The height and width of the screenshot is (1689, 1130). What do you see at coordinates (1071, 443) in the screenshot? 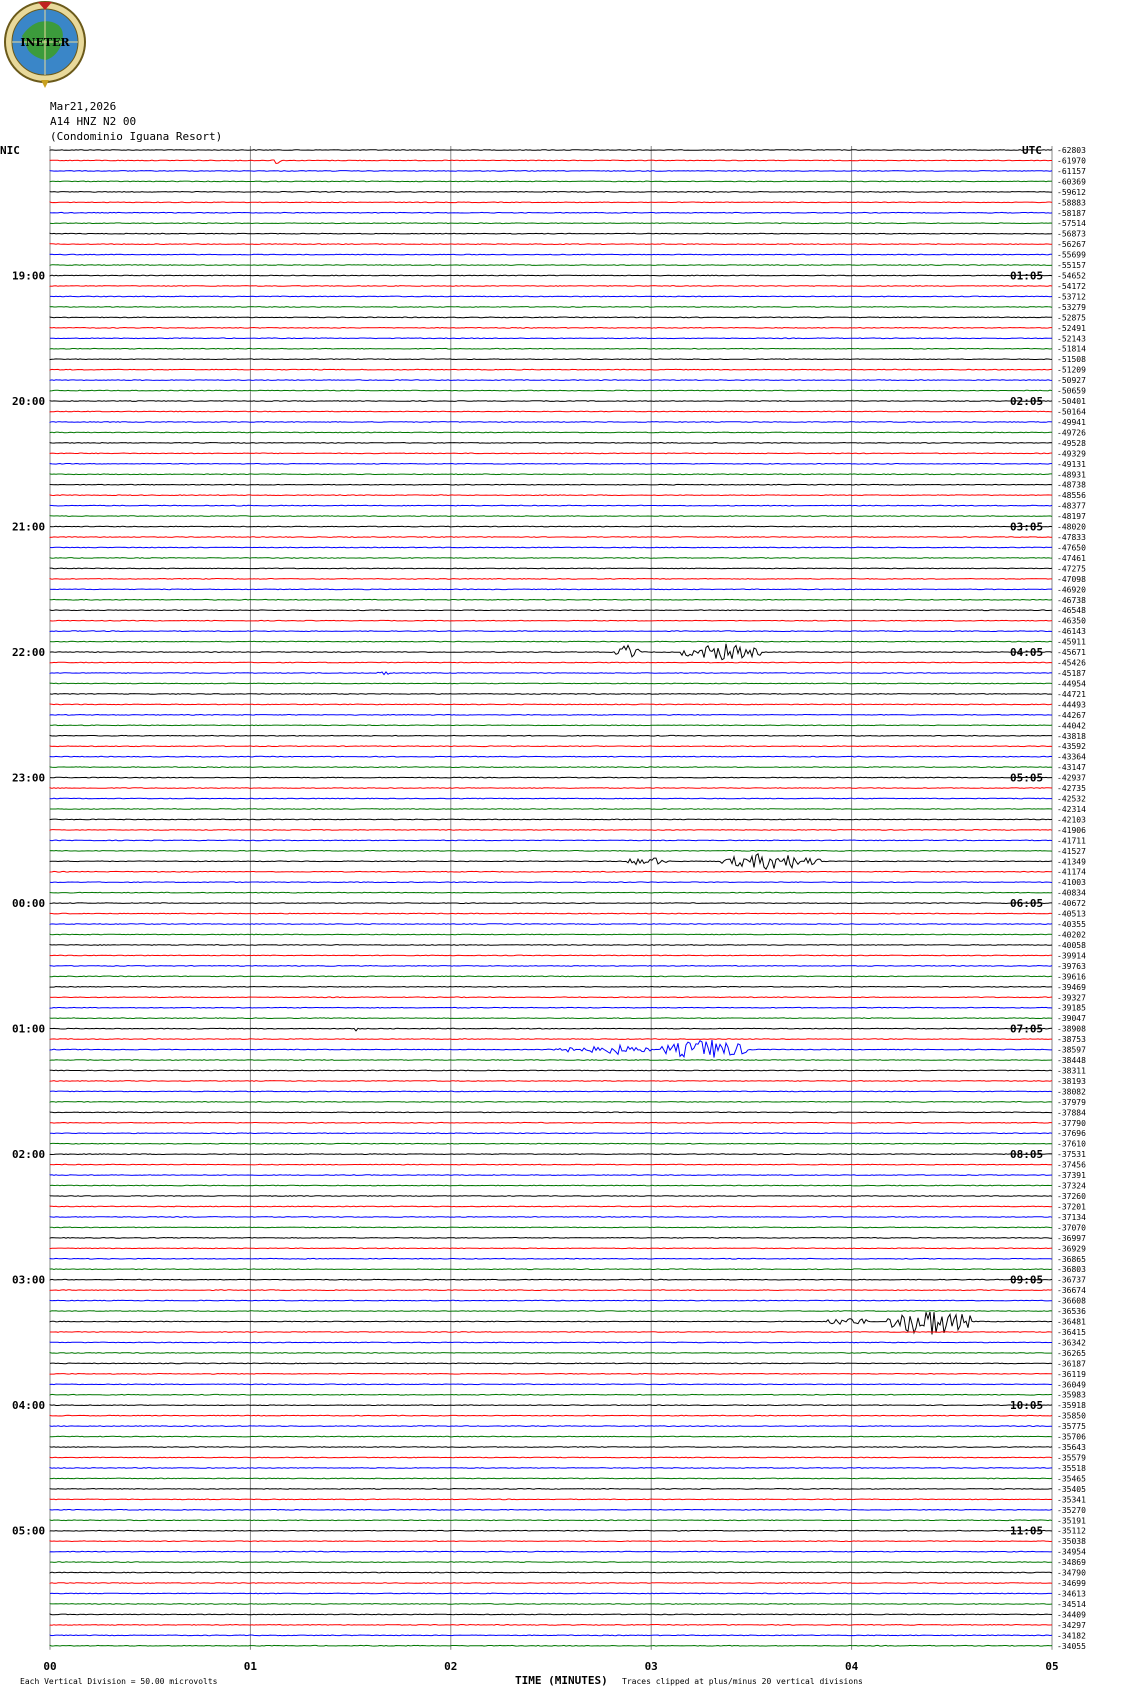
I see `trace-offset-label: -49528` at bounding box center [1071, 443].